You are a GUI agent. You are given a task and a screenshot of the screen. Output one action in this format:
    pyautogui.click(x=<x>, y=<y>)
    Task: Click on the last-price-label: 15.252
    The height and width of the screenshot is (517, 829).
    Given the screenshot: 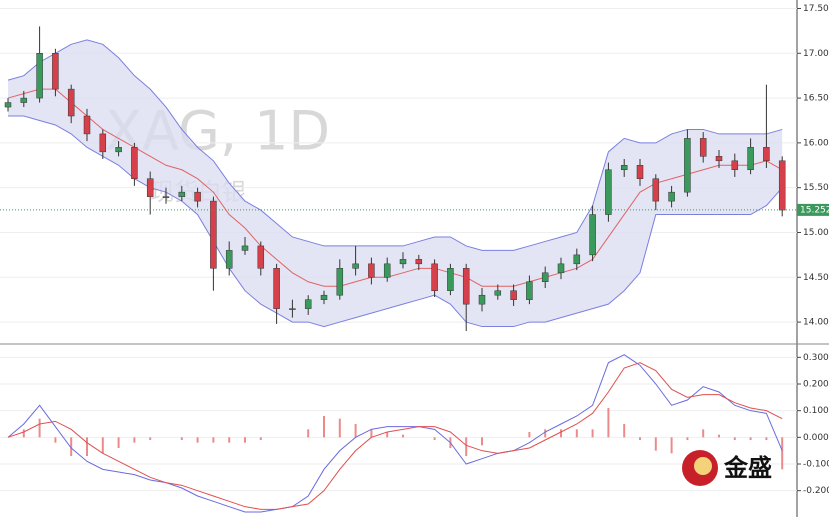 What is the action you would take?
    pyautogui.click(x=814, y=210)
    